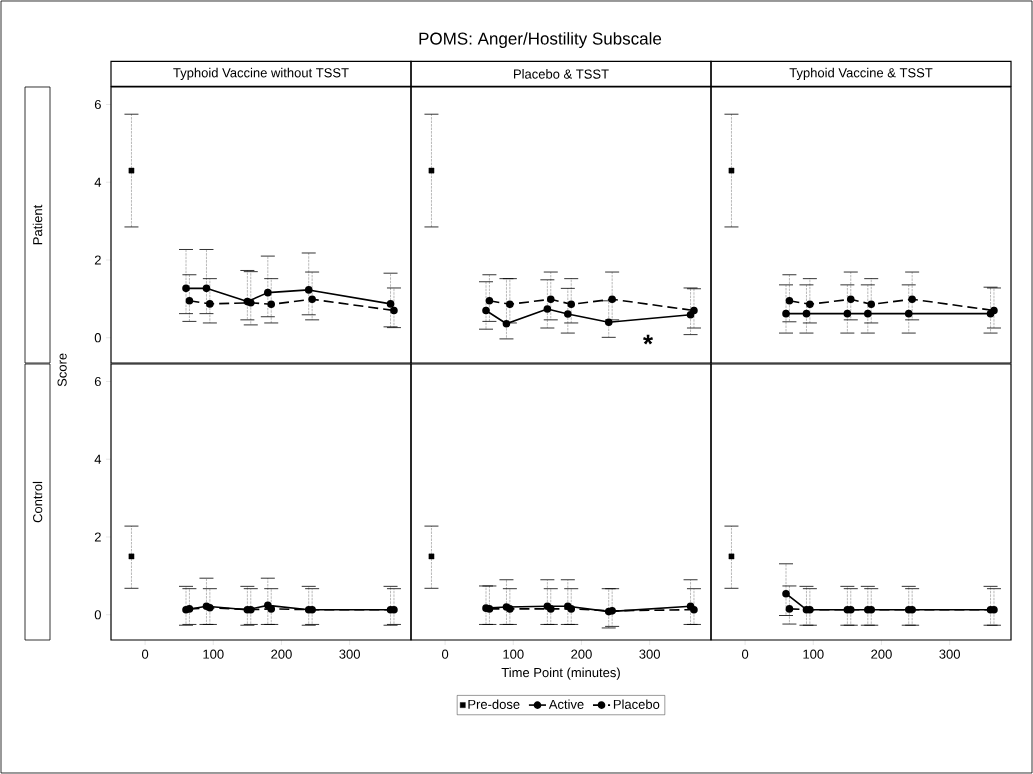 The width and height of the screenshot is (1033, 774). What do you see at coordinates (560, 673) in the screenshot?
I see `x-axis-title: Time Point (minutes)` at bounding box center [560, 673].